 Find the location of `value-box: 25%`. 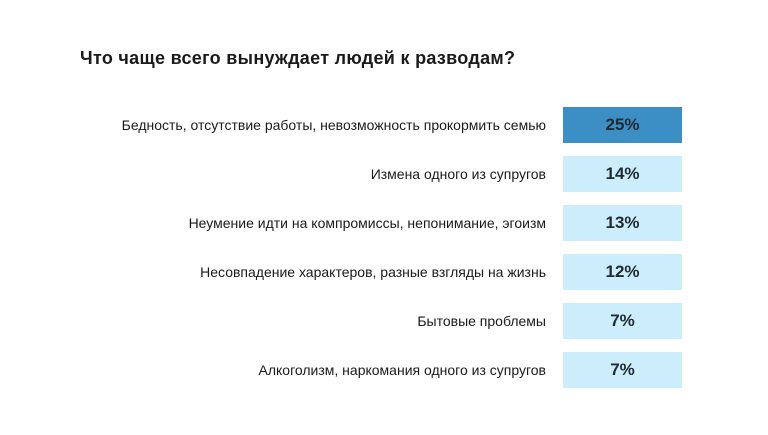

value-box: 25% is located at coordinates (622, 125).